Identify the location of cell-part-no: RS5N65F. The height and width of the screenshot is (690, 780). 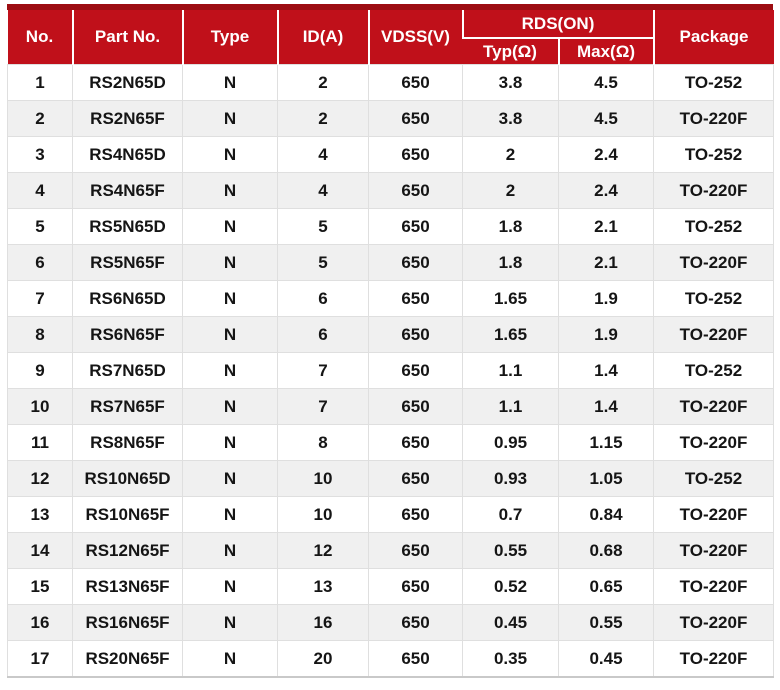
(127, 262).